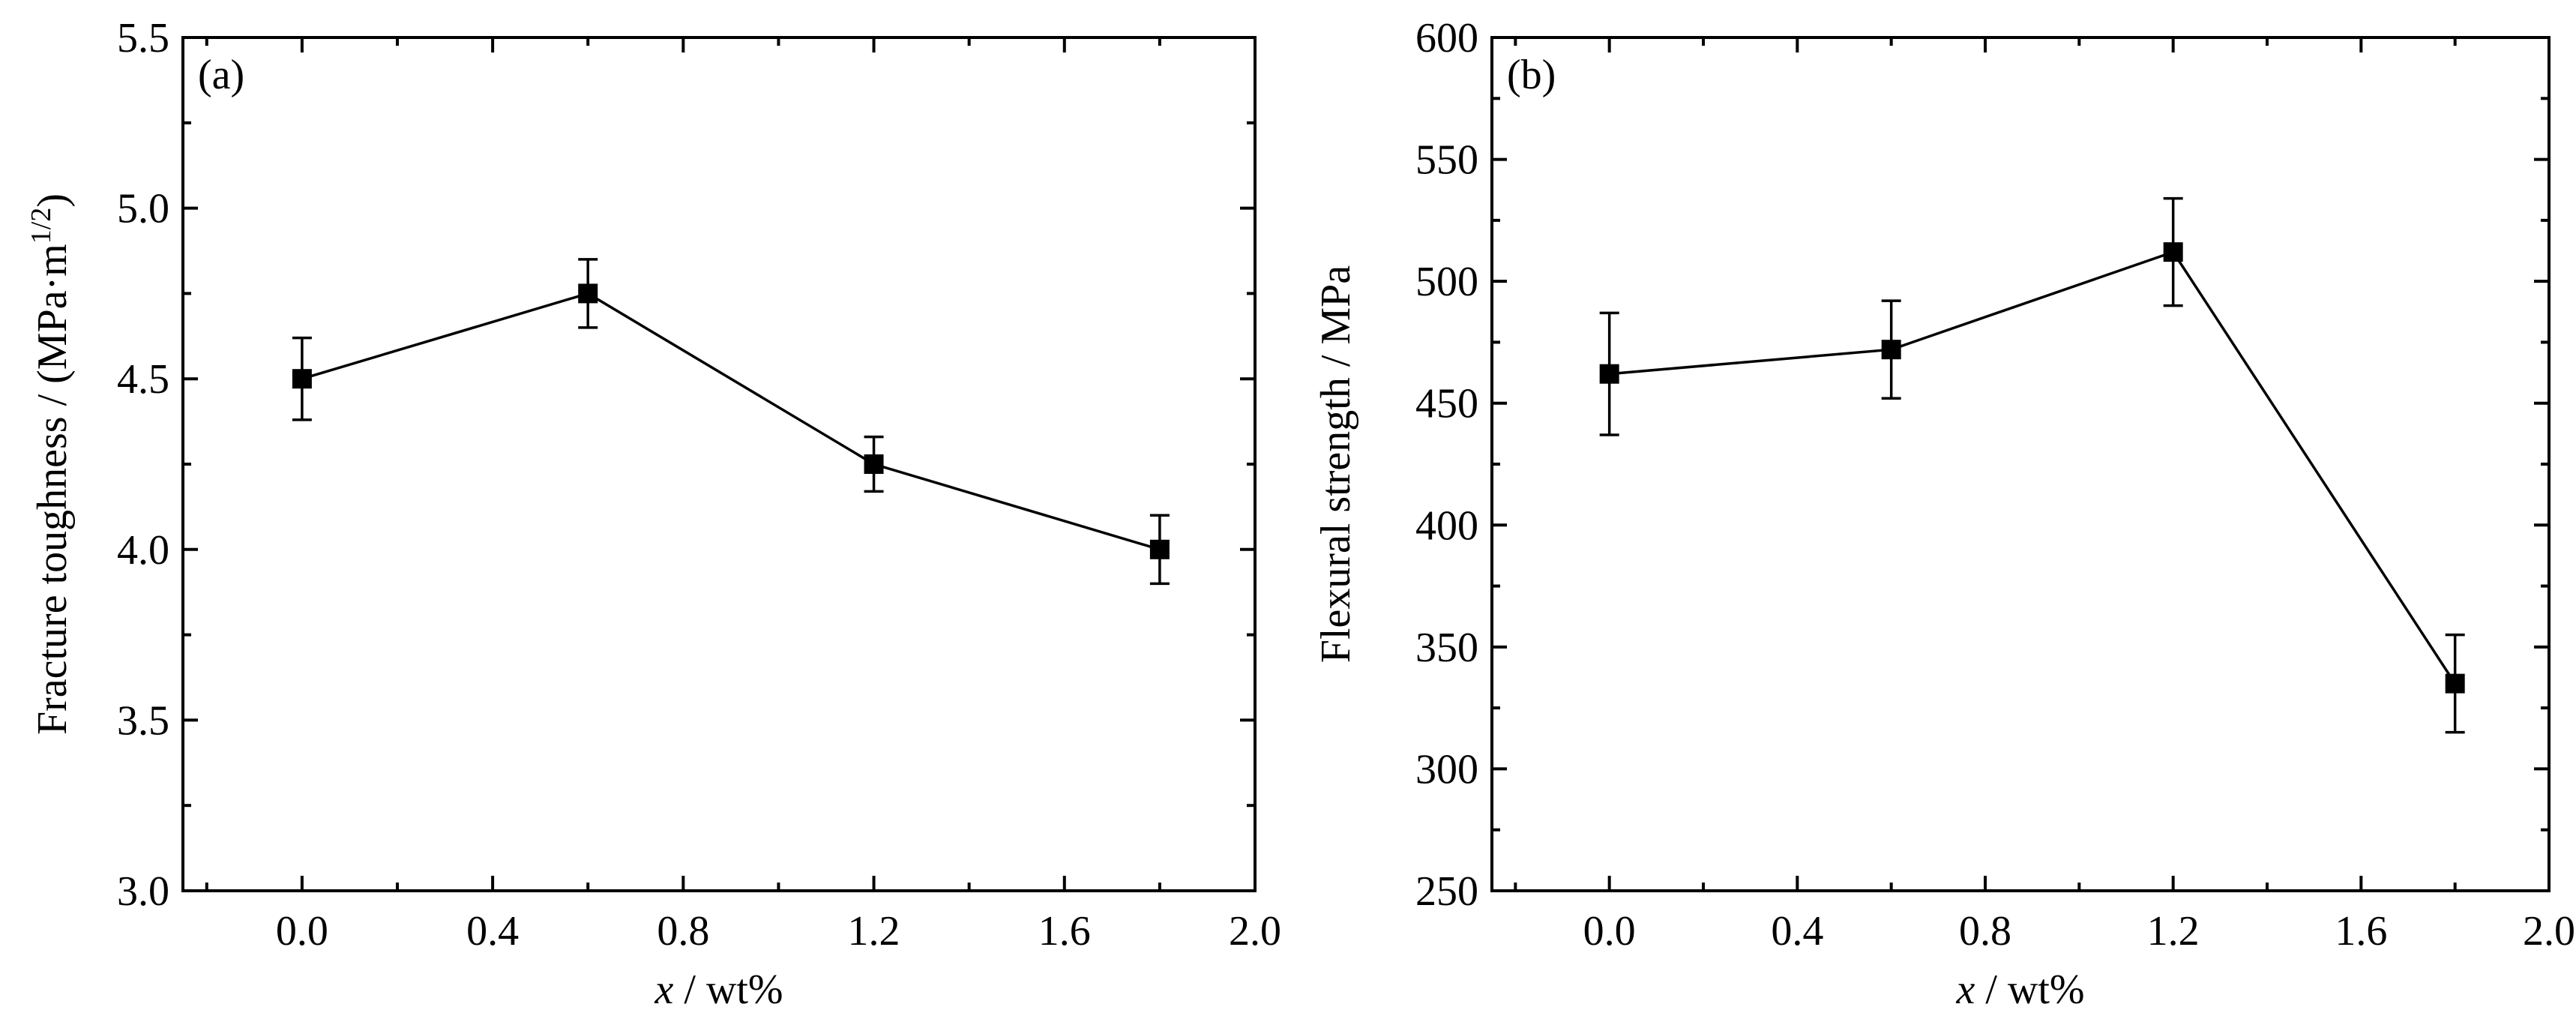  What do you see at coordinates (1447, 160) in the screenshot?
I see `y-tick-label: 550` at bounding box center [1447, 160].